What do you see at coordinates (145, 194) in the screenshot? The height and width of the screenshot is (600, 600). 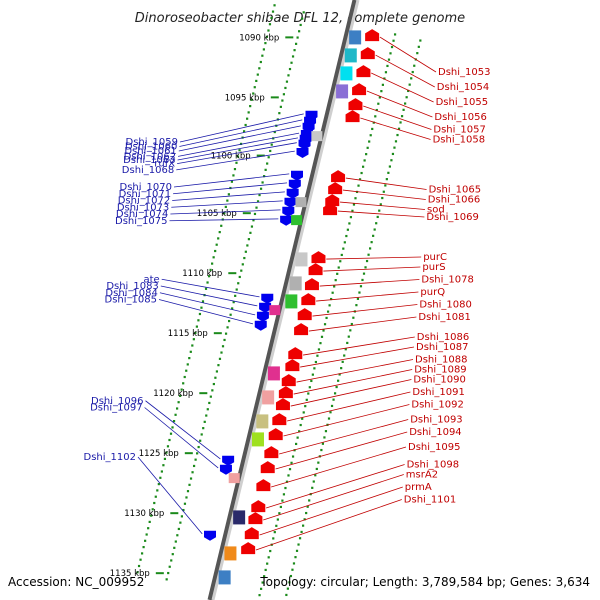 I see `gene-label: Dshi_1071` at bounding box center [145, 194].